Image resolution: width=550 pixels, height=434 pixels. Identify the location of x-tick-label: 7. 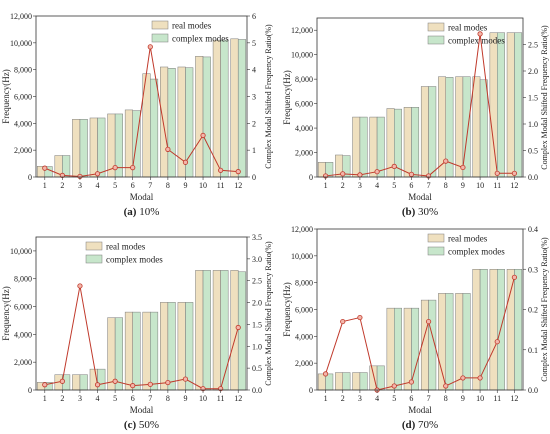
(429, 398).